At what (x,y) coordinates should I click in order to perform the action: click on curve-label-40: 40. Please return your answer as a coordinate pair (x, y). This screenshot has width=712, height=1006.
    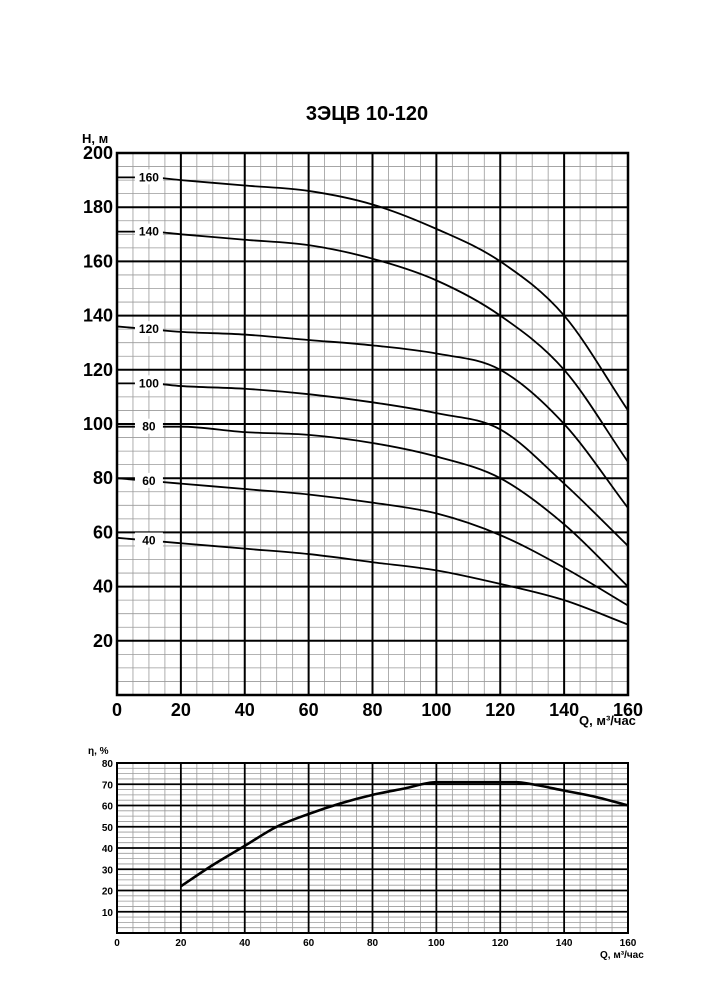
    Looking at the image, I should click on (149, 541).